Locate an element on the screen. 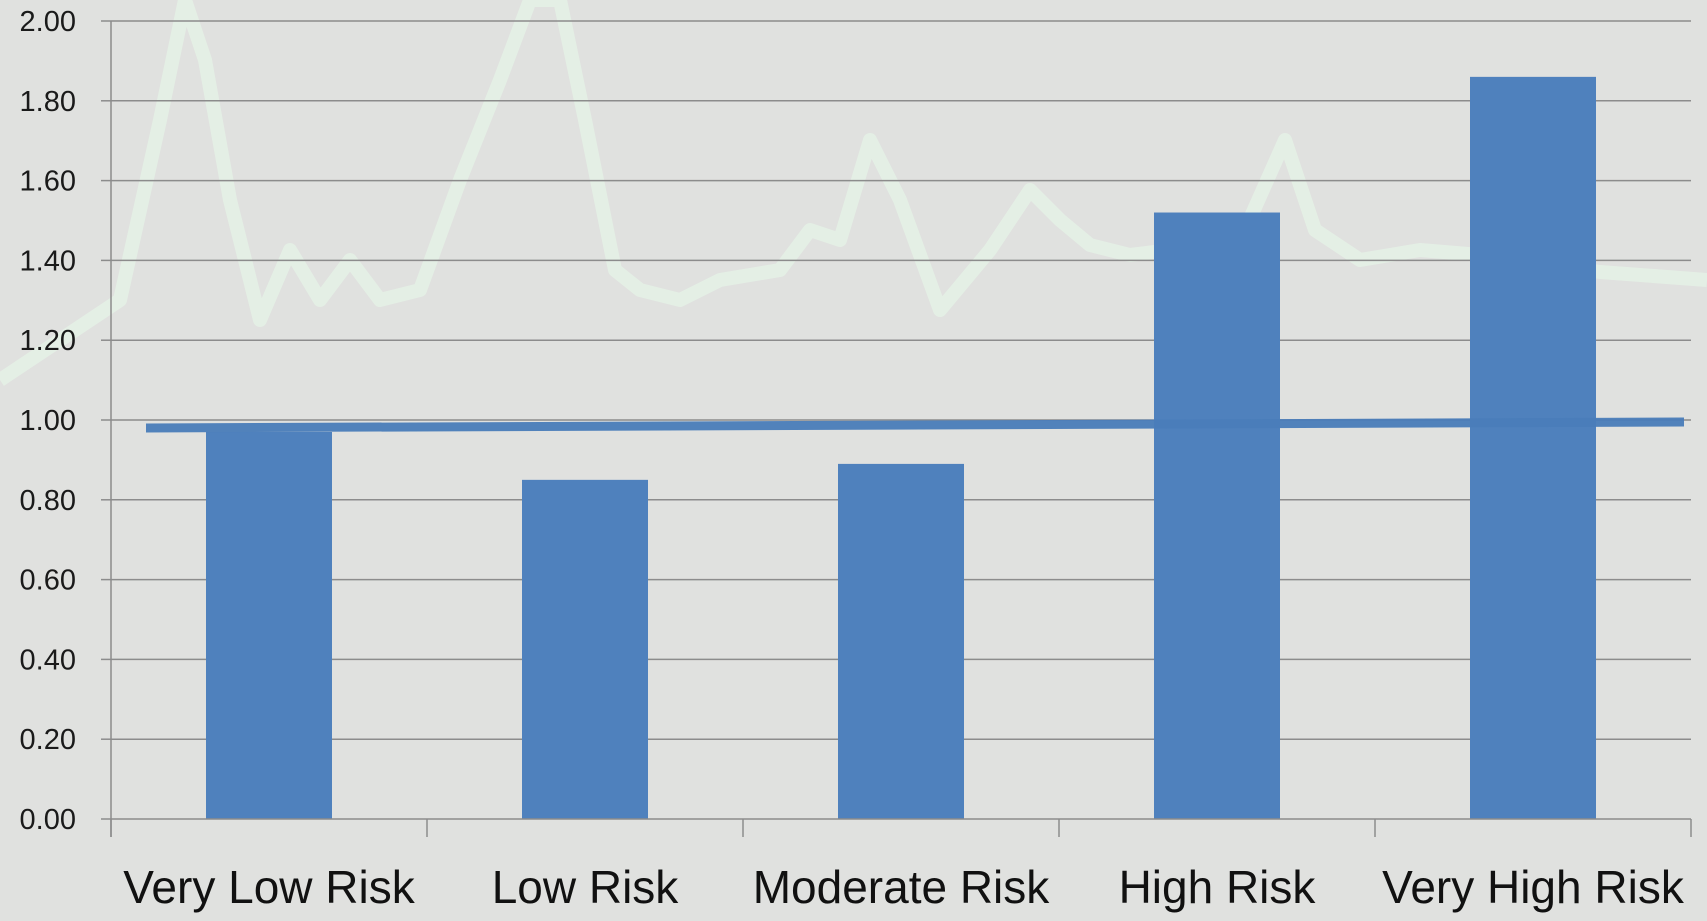  reference-line-group is located at coordinates (915, 425).